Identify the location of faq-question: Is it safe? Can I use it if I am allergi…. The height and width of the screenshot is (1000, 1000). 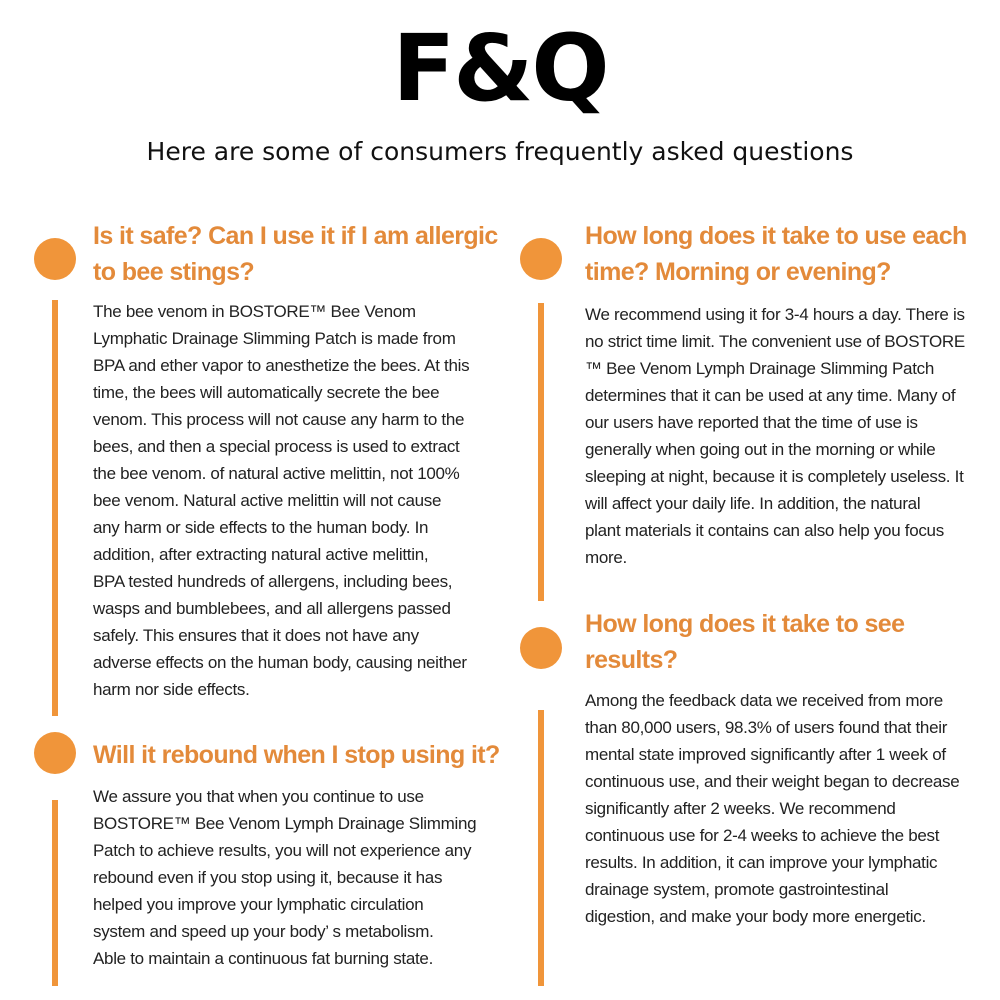
(295, 254).